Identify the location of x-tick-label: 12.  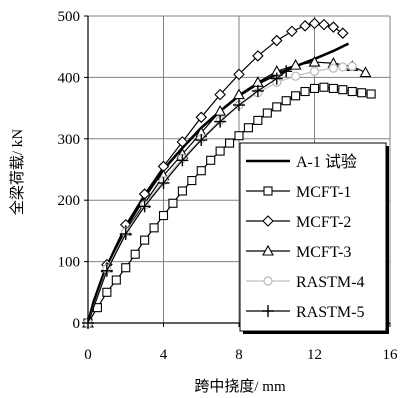
(314, 355).